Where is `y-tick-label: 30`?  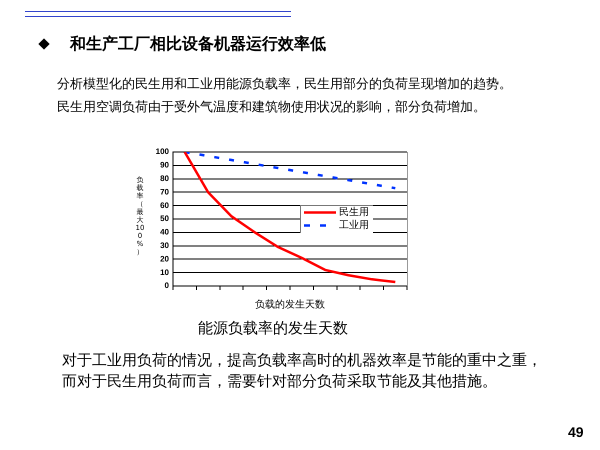
y-tick-label: 30 is located at coordinates (165, 245).